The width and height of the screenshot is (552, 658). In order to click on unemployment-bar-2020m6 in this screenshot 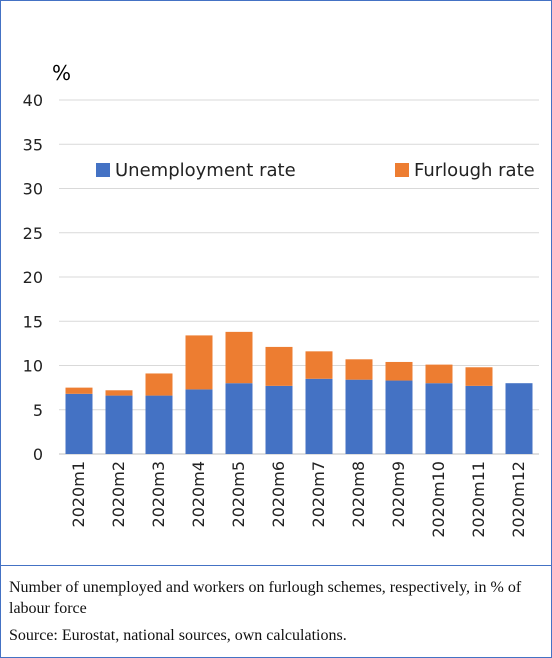, I will do `click(279, 419)`.